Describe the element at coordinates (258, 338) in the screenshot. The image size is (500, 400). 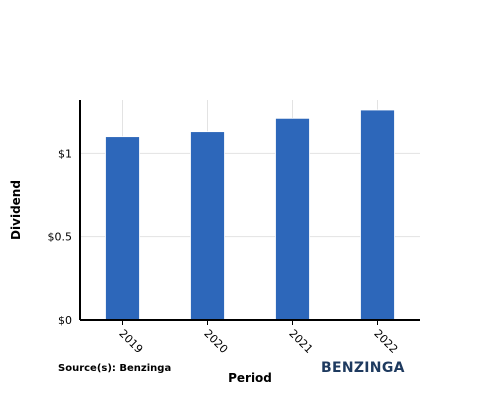
I see `x-tick-labels: 2019 2020 2021 2022` at that location.